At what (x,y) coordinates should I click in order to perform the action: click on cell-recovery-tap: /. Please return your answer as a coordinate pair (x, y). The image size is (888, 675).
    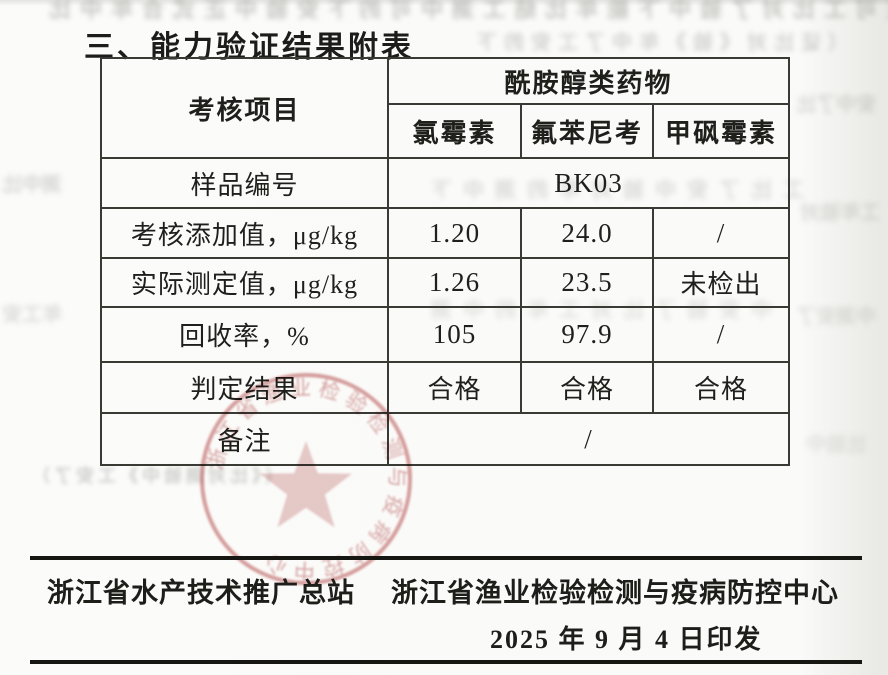
    Looking at the image, I should click on (721, 334).